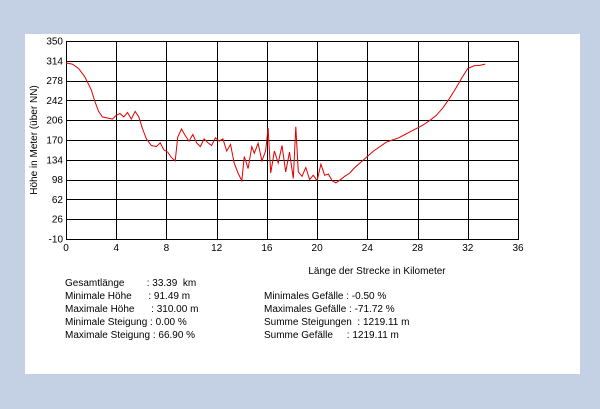  I want to click on y-tick-label: 62, so click(58, 200).